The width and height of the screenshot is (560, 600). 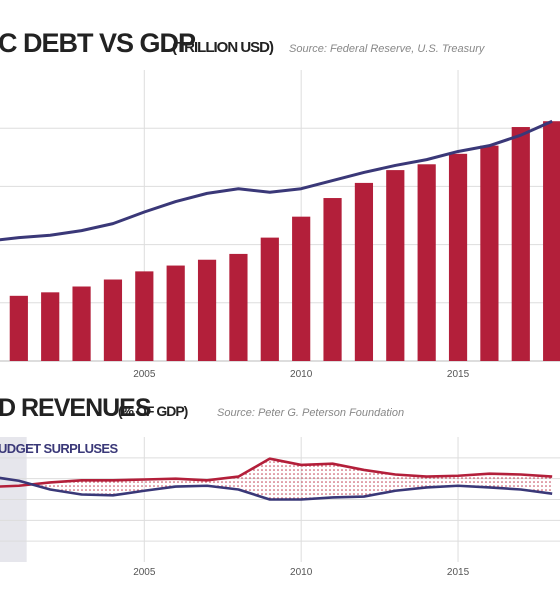 What do you see at coordinates (223, 47) in the screenshot?
I see `chart-subtitle: (TRILLION USD)` at bounding box center [223, 47].